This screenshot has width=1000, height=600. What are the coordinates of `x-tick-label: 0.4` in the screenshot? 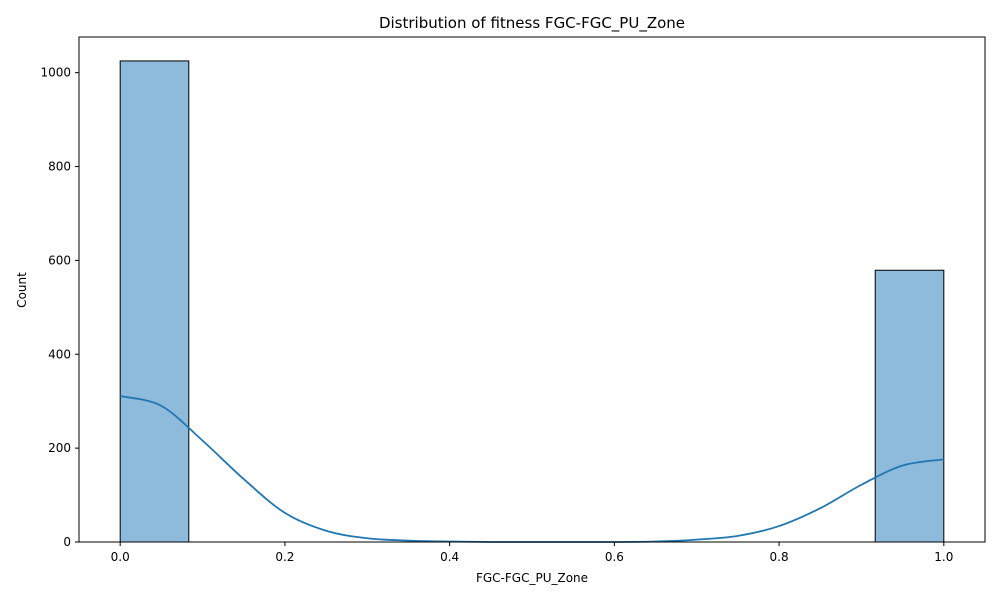 It's located at (449, 557).